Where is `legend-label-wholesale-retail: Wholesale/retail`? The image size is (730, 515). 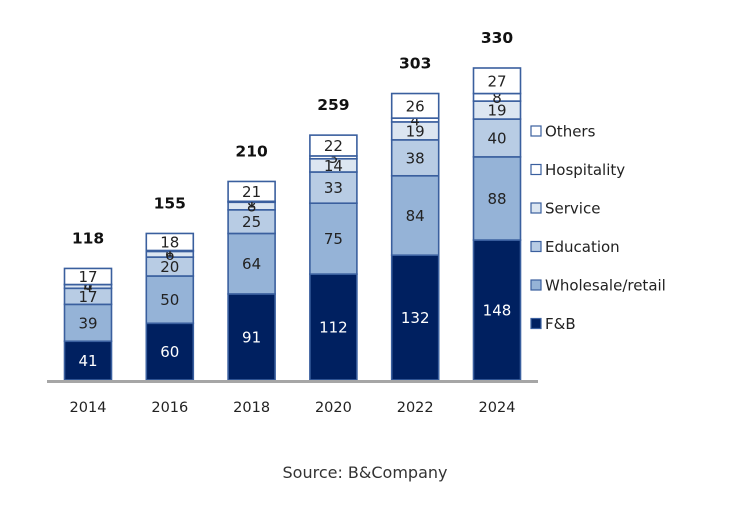
legend-label-wholesale-retail: Wholesale/retail is located at coordinates (605, 286).